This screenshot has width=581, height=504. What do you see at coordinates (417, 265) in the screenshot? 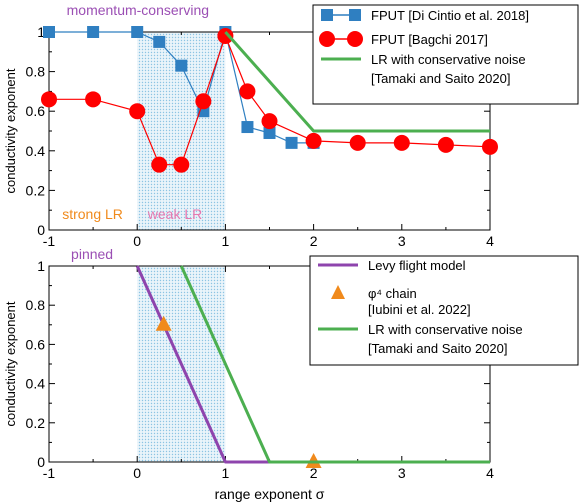
I see `panel-2-legend-item-1-label: Levy flight model` at bounding box center [417, 265].